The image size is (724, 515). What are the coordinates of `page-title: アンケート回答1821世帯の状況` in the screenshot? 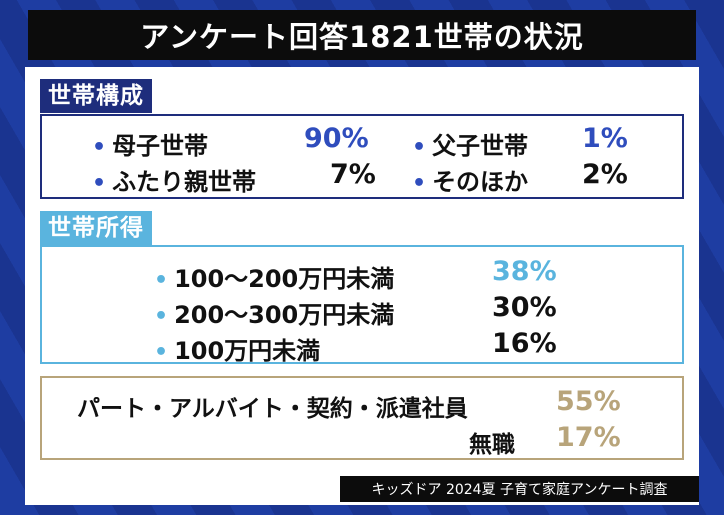 It's located at (362, 35).